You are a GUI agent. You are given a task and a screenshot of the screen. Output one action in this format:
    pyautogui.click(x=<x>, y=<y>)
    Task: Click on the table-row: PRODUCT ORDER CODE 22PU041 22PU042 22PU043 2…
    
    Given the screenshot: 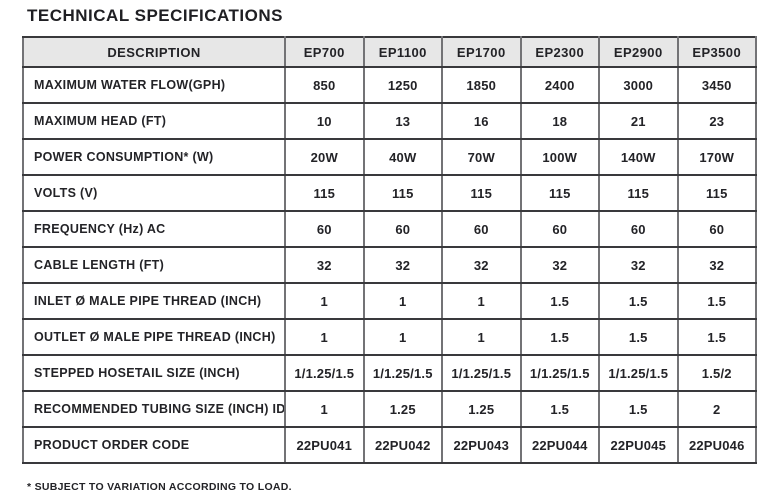 What is the action you would take?
    pyautogui.click(x=389, y=445)
    